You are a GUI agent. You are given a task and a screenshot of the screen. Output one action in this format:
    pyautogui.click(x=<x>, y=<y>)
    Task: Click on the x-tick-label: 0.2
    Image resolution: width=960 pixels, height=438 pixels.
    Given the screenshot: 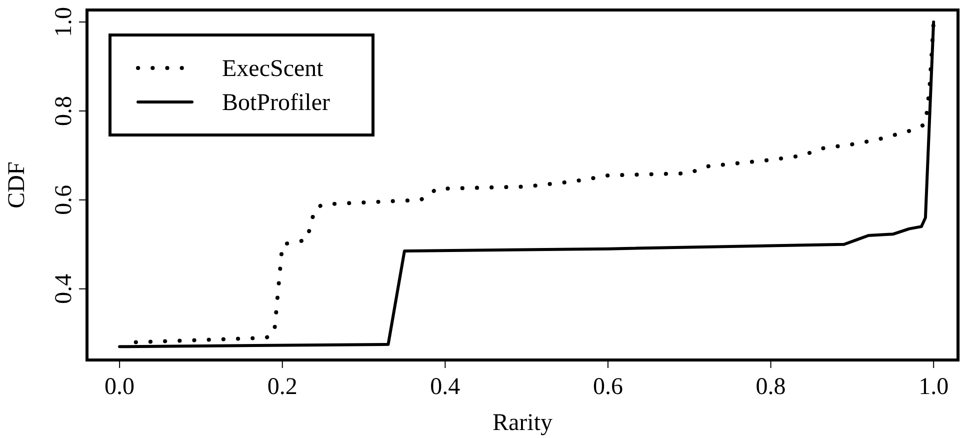 What is the action you would take?
    pyautogui.click(x=282, y=387)
    